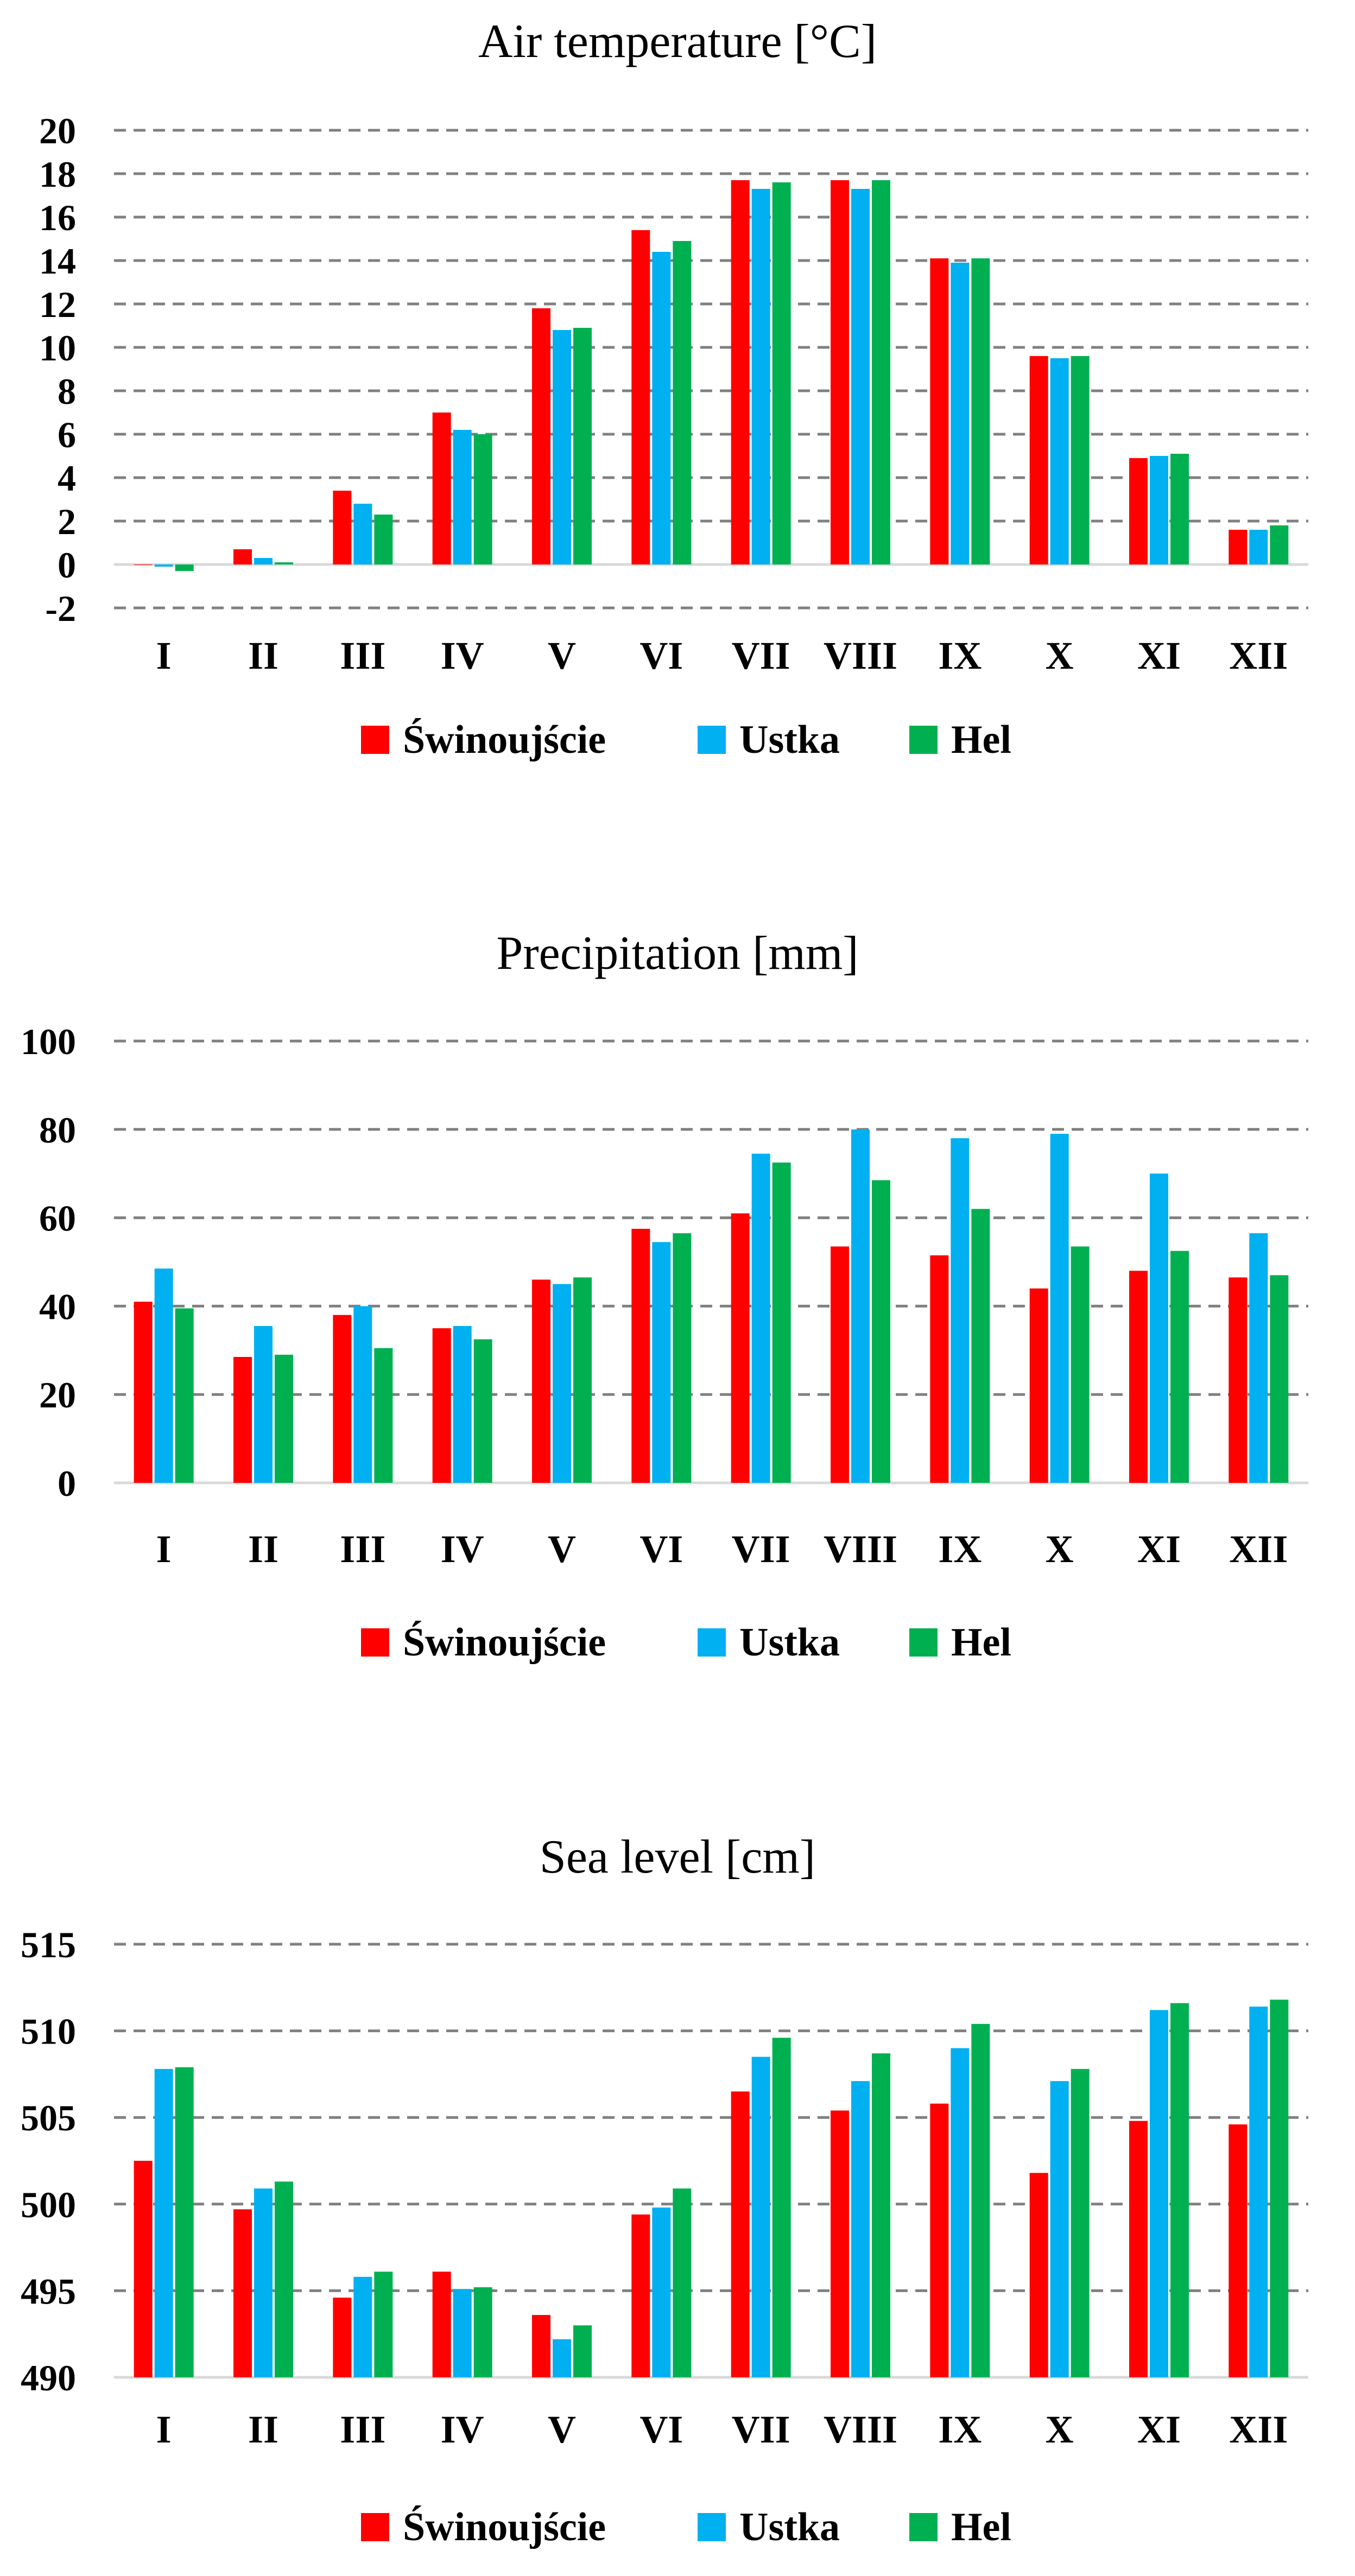  I want to click on legend-label: Świnoujście, so click(504, 2527).